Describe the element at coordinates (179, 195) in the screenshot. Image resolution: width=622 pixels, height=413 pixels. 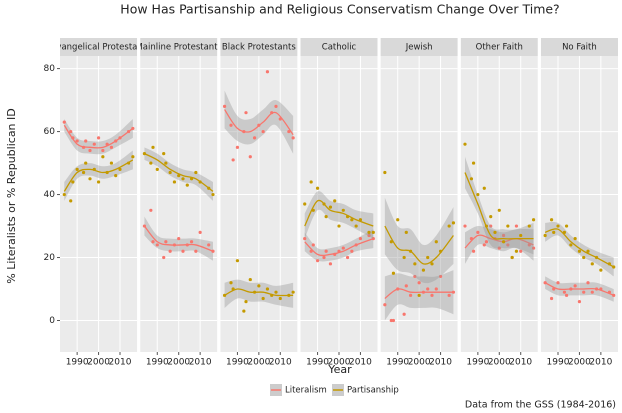
I see `facet: Mainline Protestants` at that location.